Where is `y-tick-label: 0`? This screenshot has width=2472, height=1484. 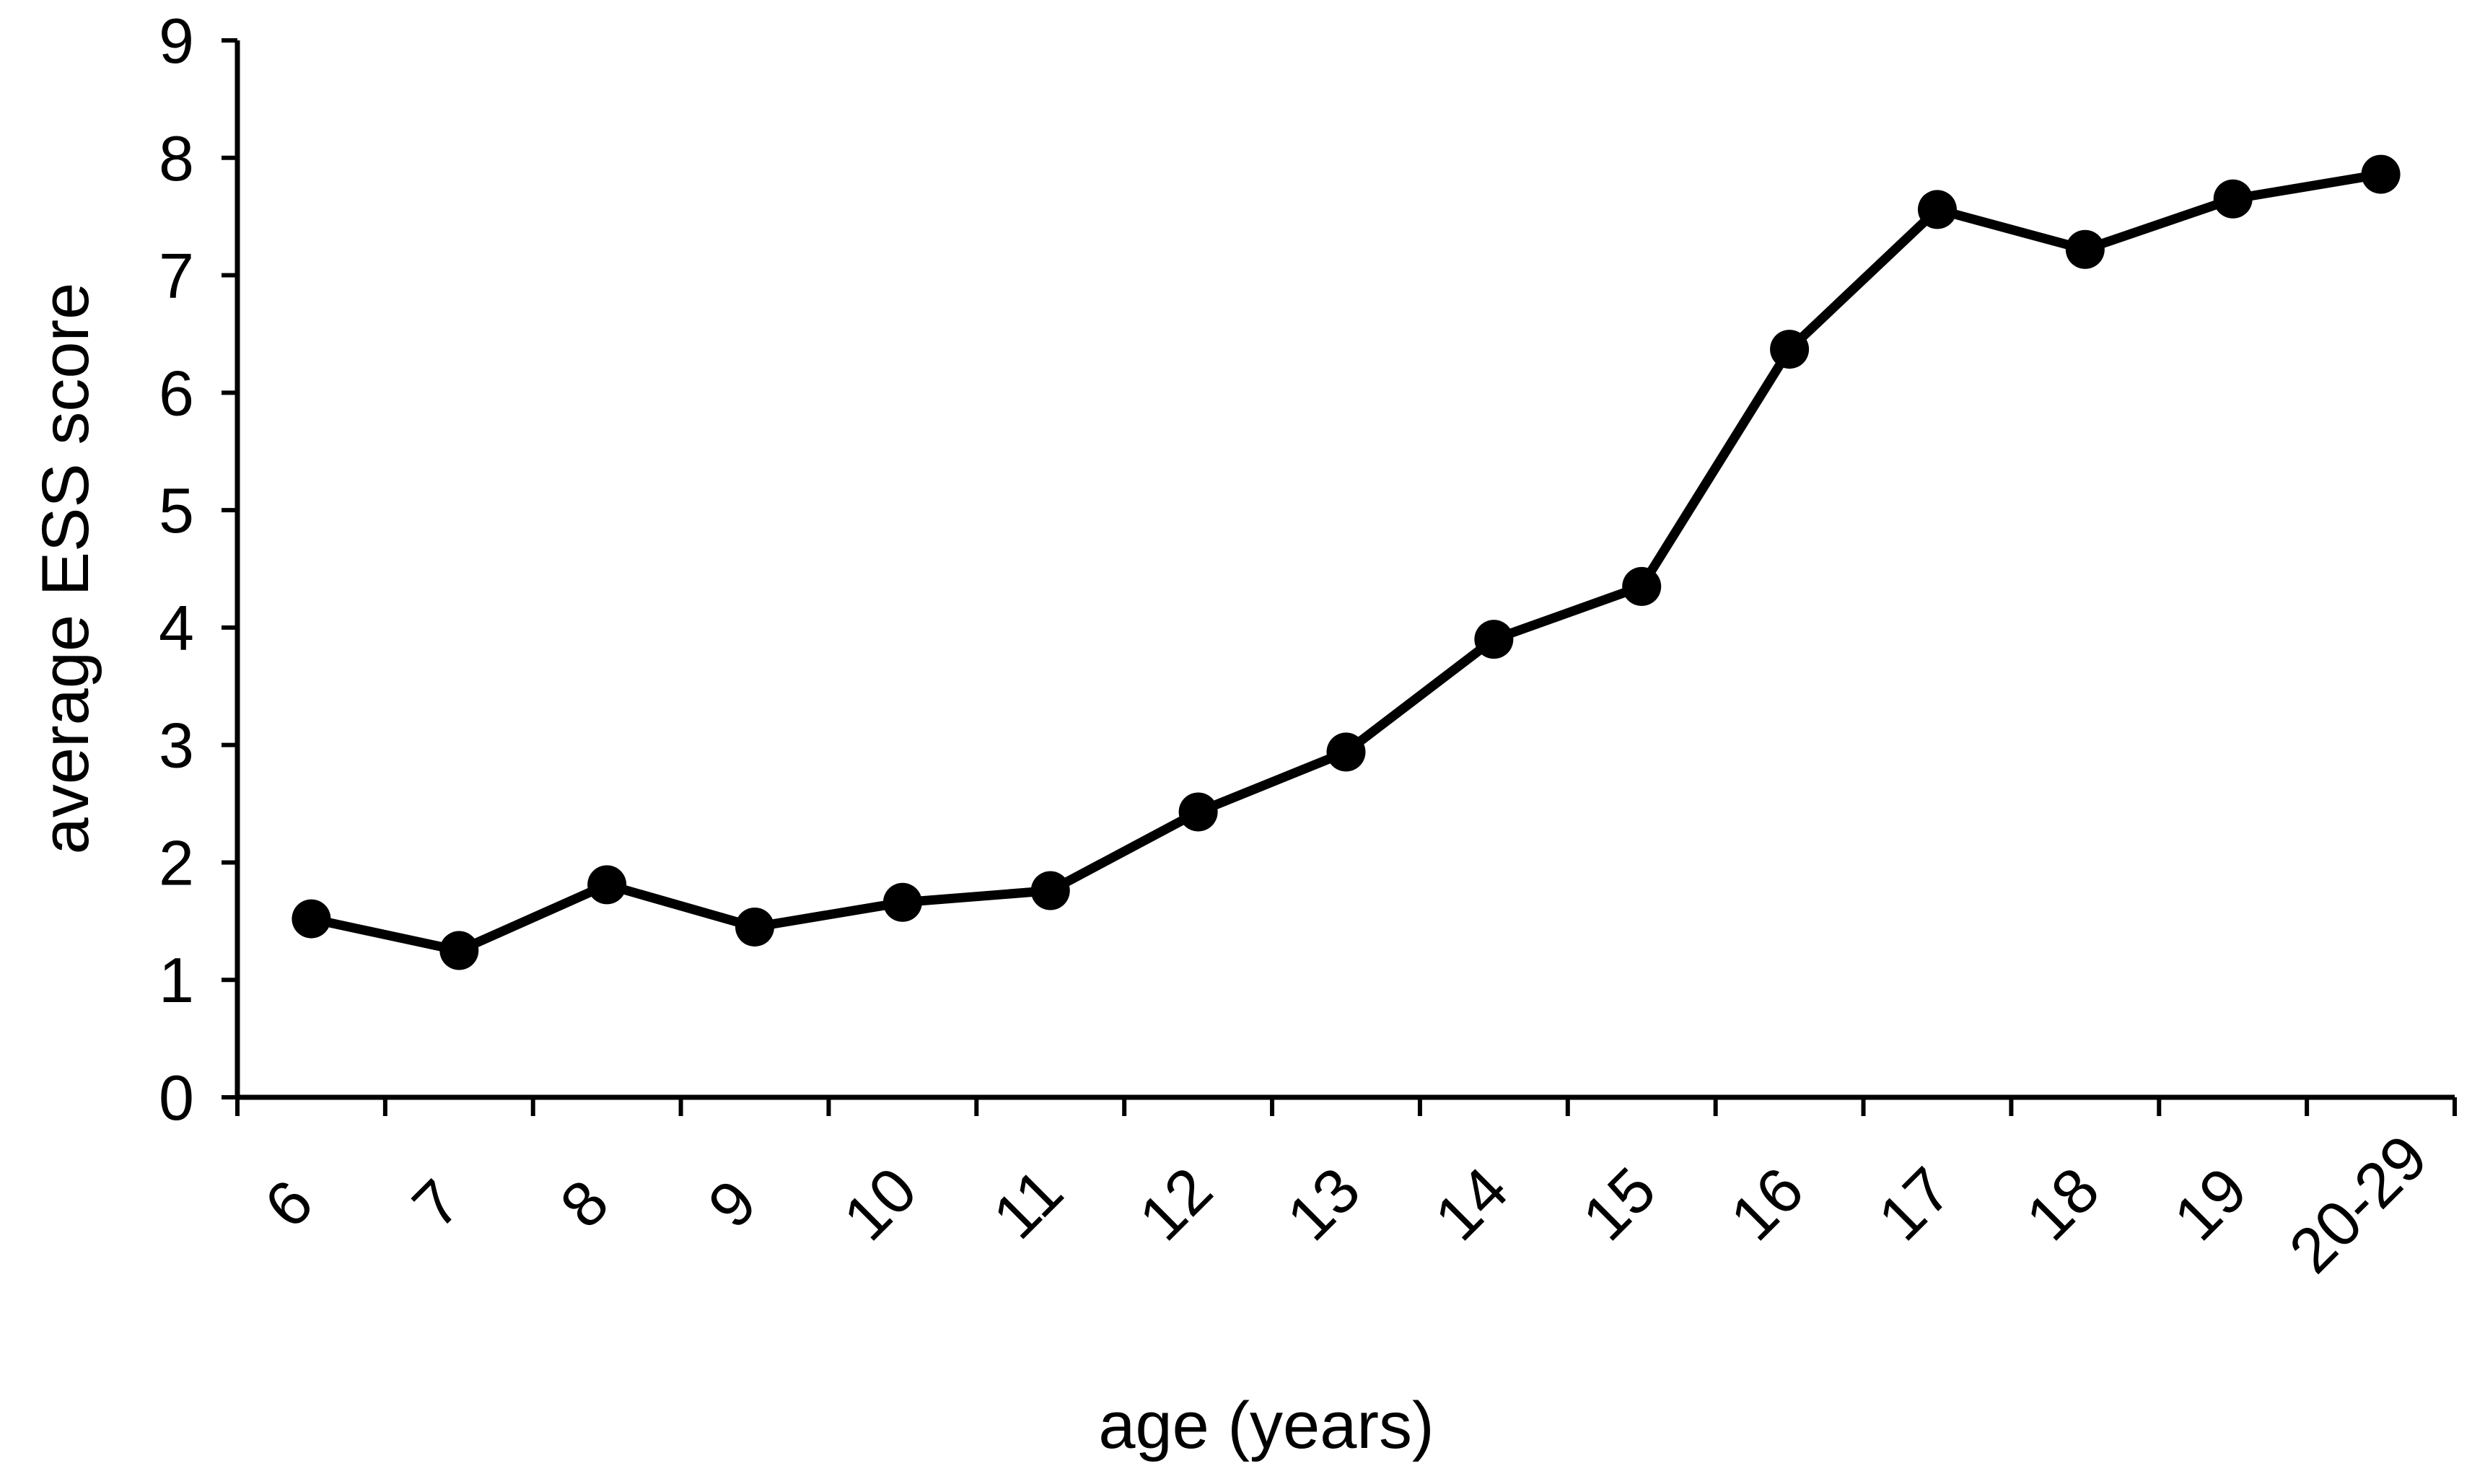 y-tick-label: 0 is located at coordinates (176, 1097).